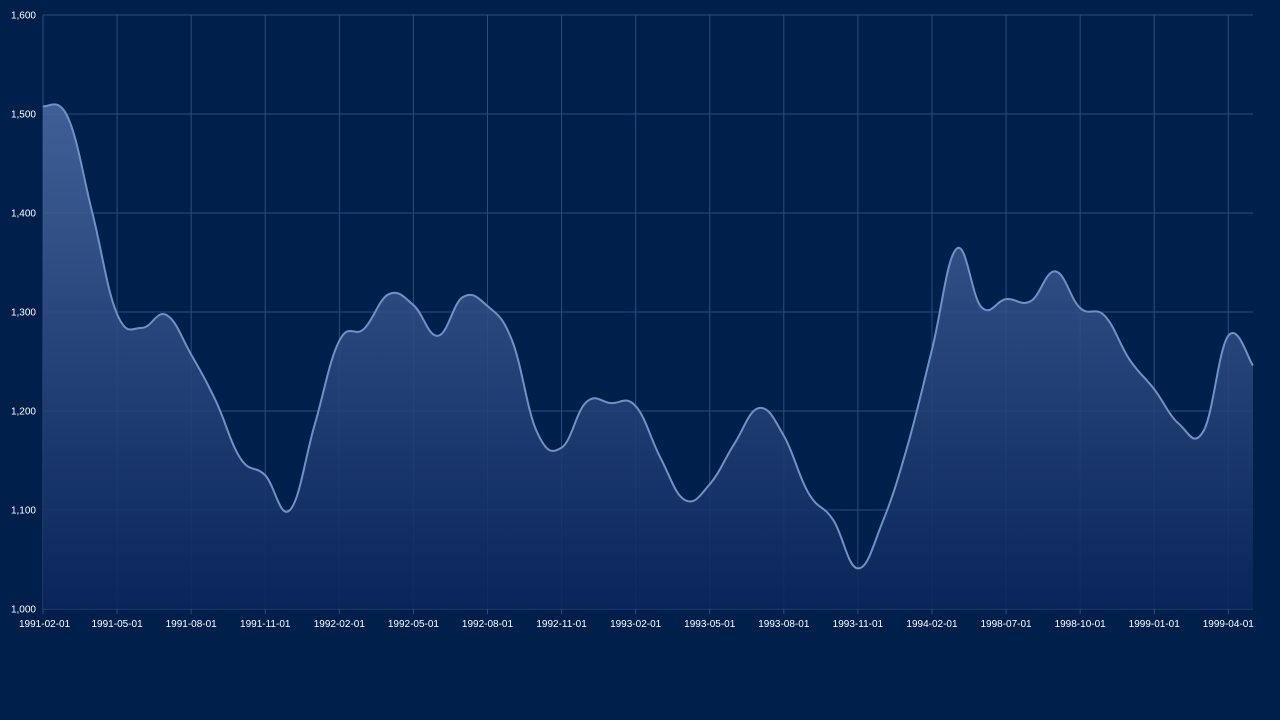 The height and width of the screenshot is (720, 1280). I want to click on y-tick-label: 1,400, so click(23, 214).